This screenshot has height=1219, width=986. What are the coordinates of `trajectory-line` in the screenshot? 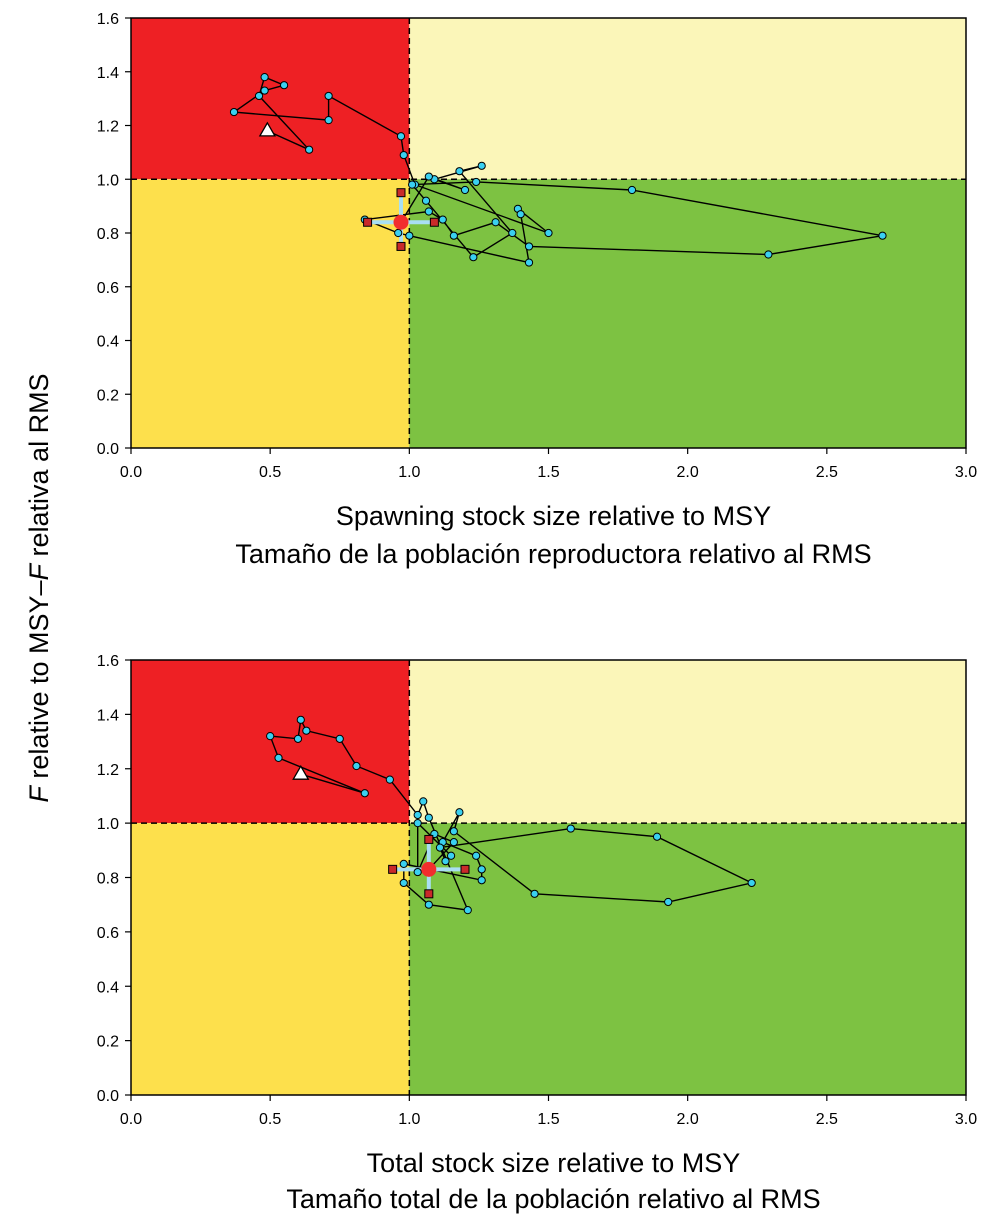 It's located at (557, 170).